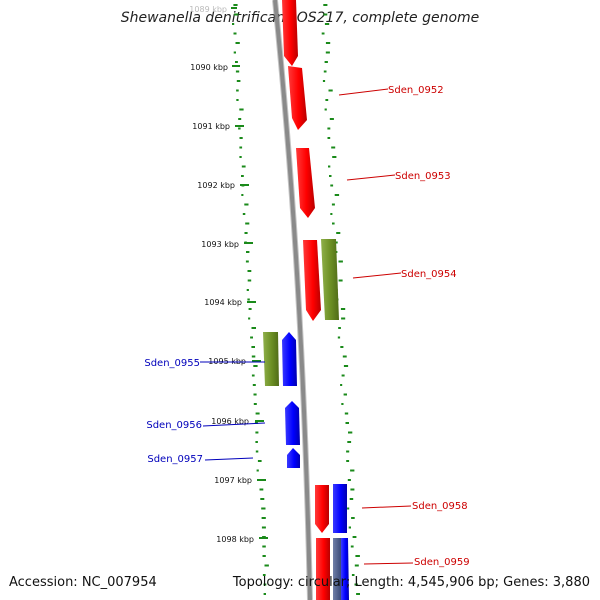 The height and width of the screenshot is (600, 600). I want to click on tick-1097: 1097 kbp, so click(240, 480).